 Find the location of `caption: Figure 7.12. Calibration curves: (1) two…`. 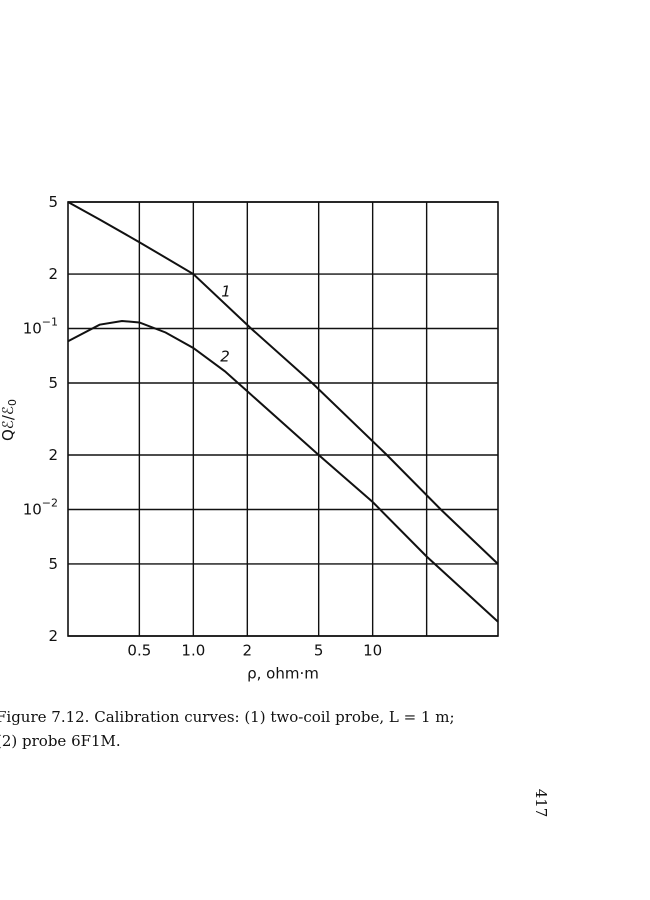

caption: Figure 7.12. Calibration curves: (1) two… is located at coordinates (227, 717).